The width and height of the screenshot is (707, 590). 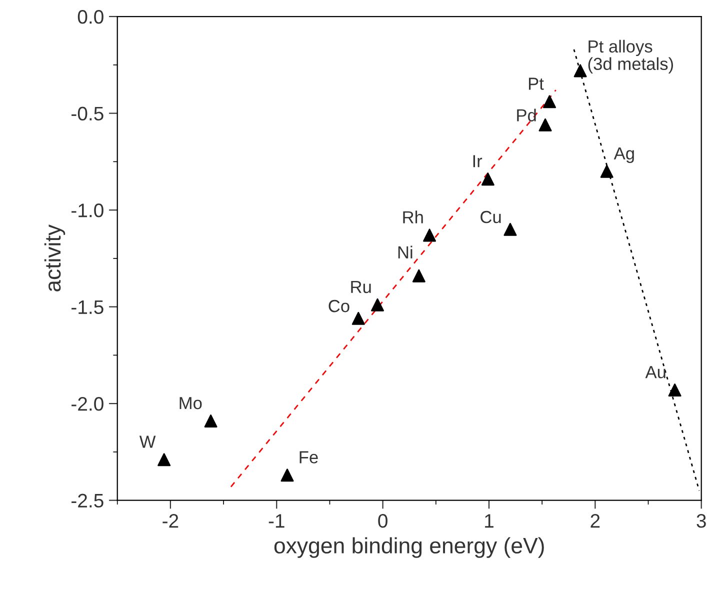 I want to click on annotation: Ni, so click(x=405, y=252).